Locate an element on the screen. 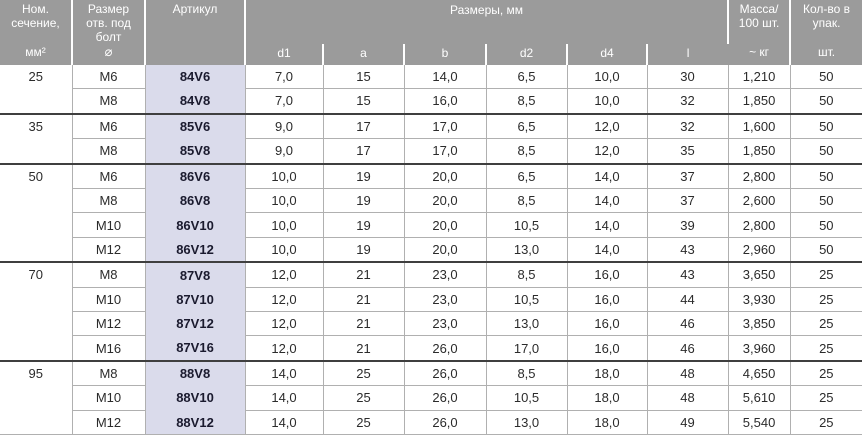 The width and height of the screenshot is (862, 438). cell-l: 35 is located at coordinates (688, 151).